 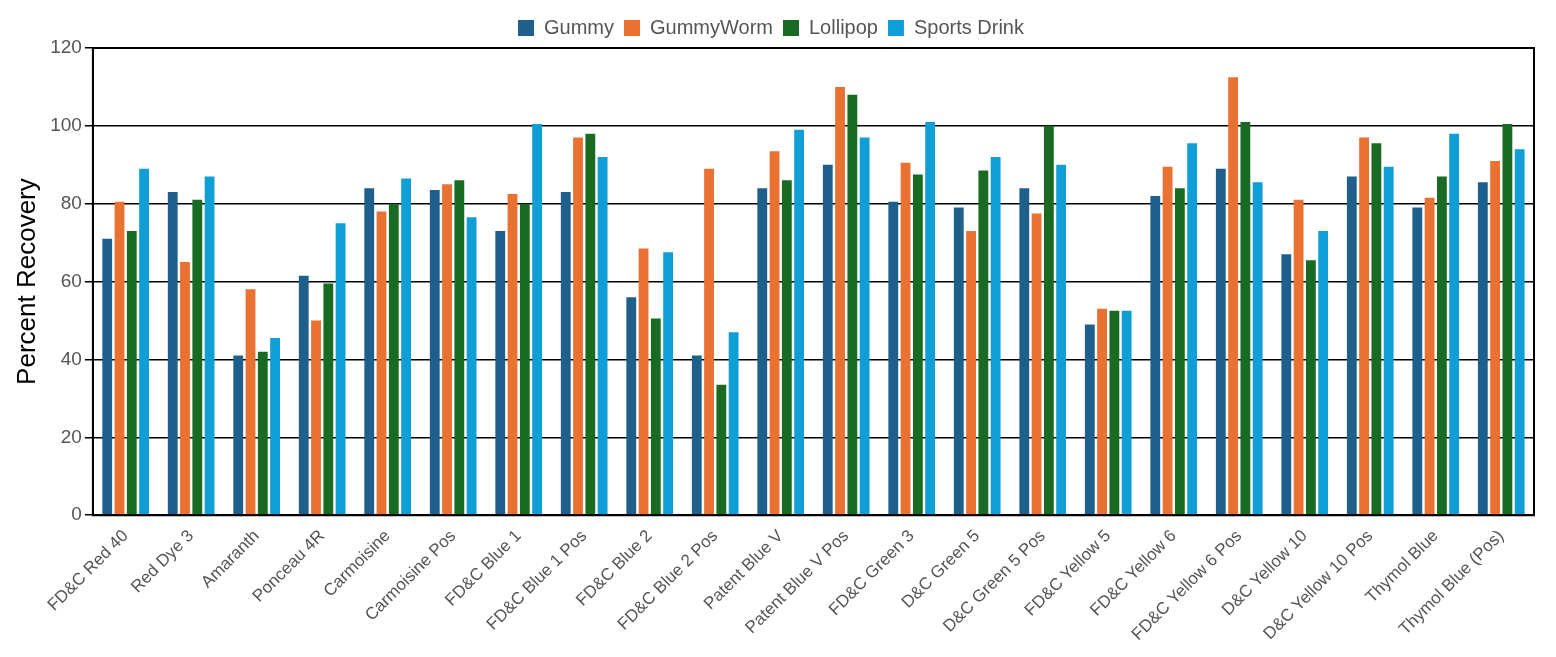 What do you see at coordinates (71, 358) in the screenshot?
I see `y-tick-label: 40` at bounding box center [71, 358].